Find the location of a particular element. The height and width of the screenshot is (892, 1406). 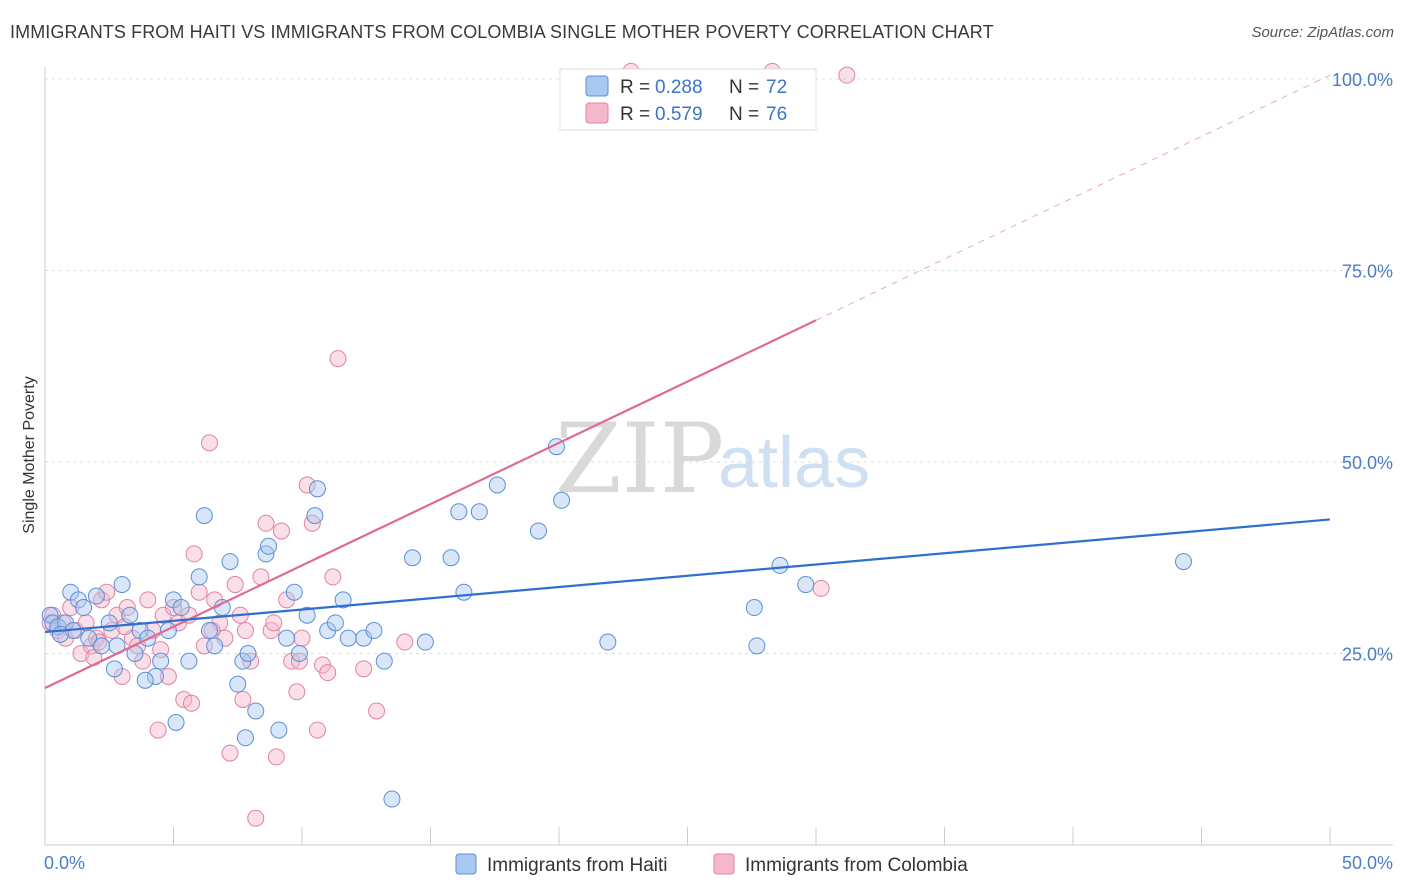

bottom-legend-haiti-swatch is located at coordinates (466, 864).